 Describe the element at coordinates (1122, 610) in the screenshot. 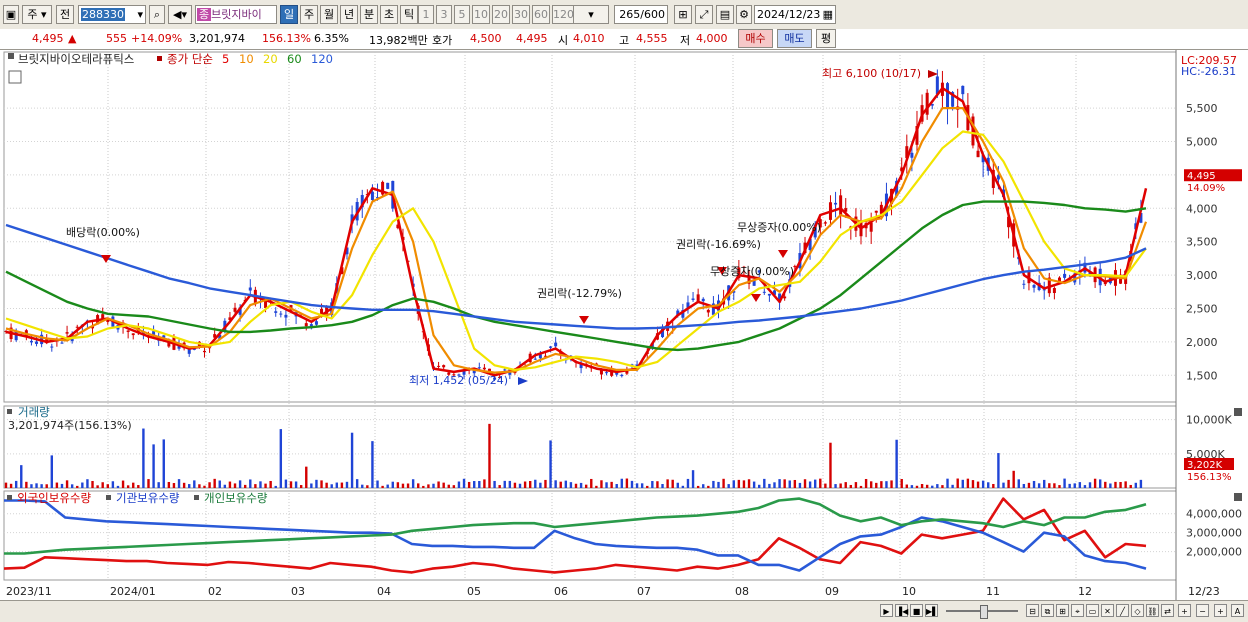

I see `trend-icon: ╱` at that location.